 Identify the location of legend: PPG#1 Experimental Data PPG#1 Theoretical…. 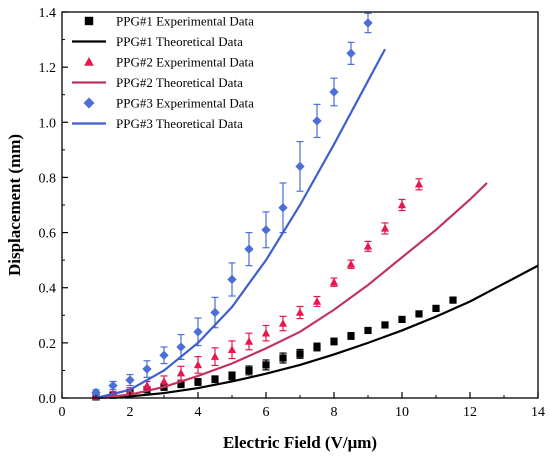
(163, 72).